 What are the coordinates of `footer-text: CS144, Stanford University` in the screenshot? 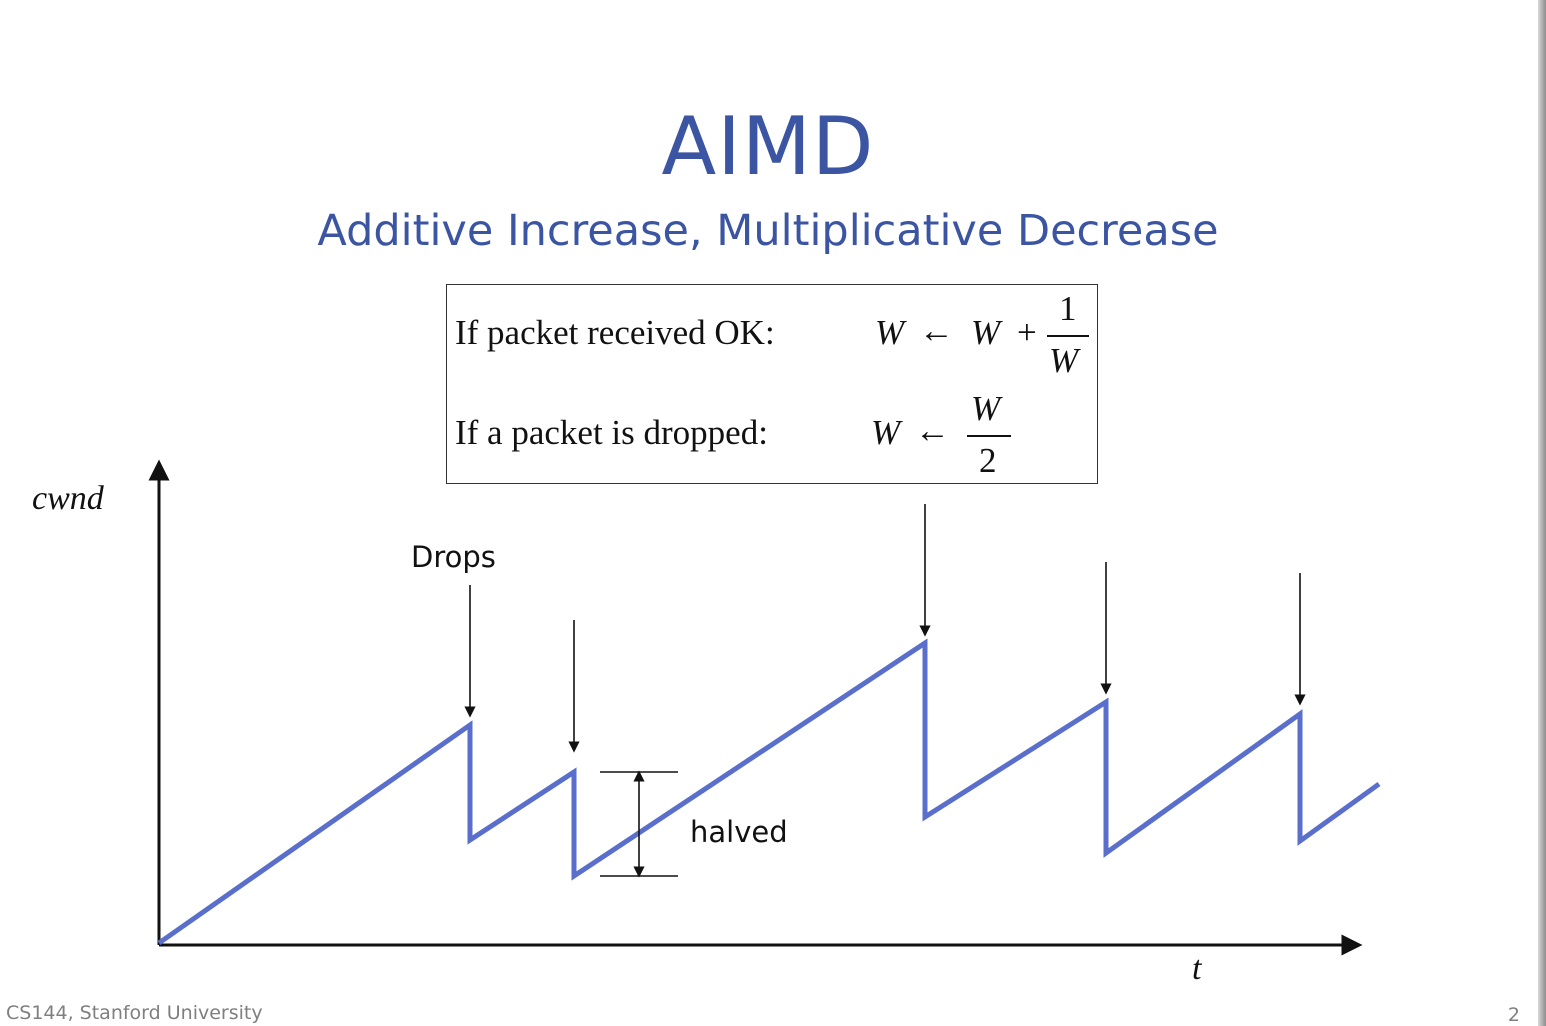 It's located at (134, 1013).